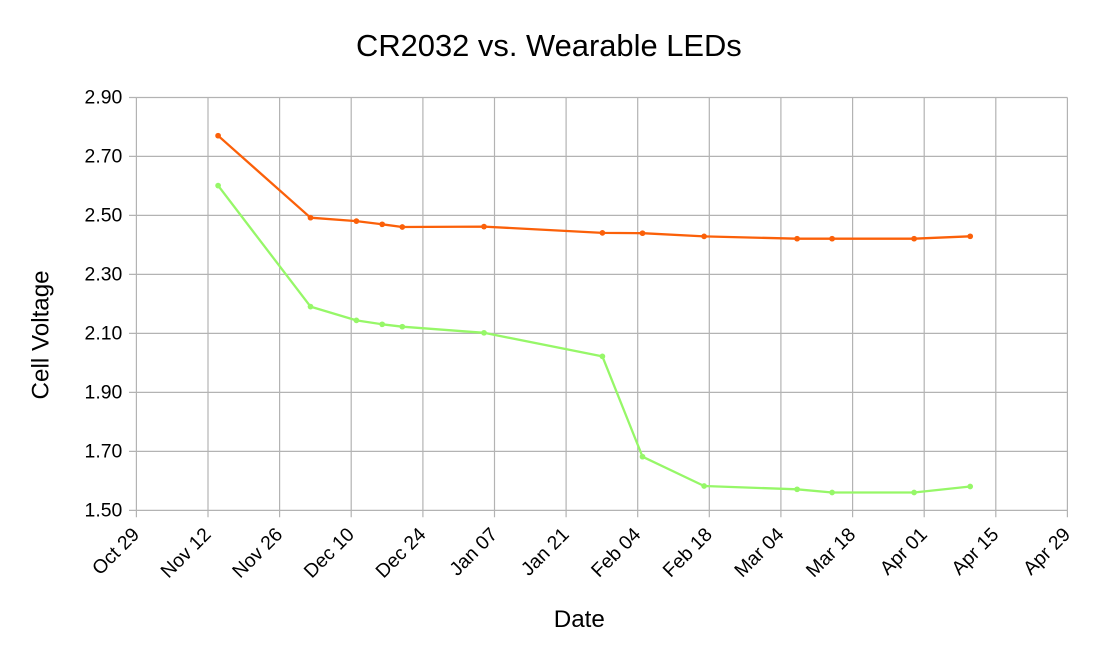 This screenshot has width=1097, height=658. What do you see at coordinates (104, 393) in the screenshot?
I see `svg-text: 1.90` at bounding box center [104, 393].